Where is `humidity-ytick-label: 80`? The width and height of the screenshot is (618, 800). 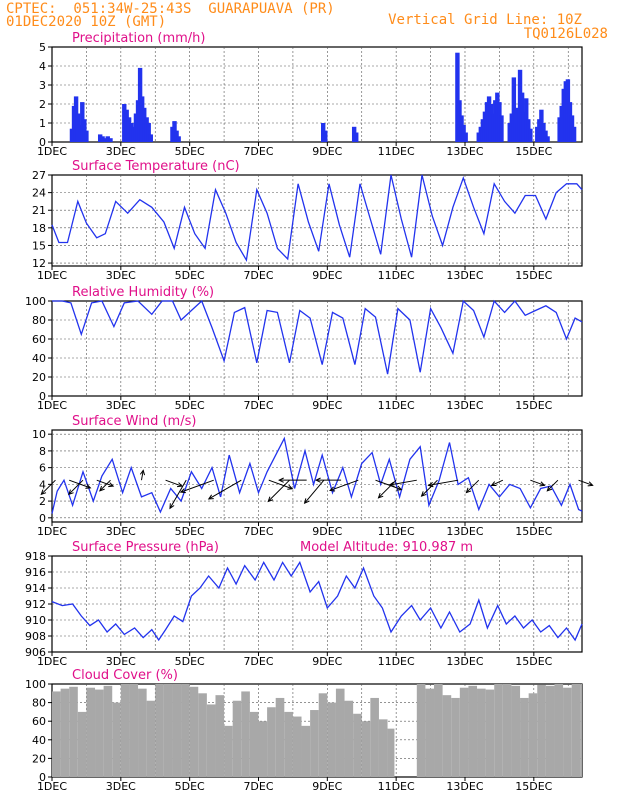
humidity-ytick-label: 80 is located at coordinates (39, 320).